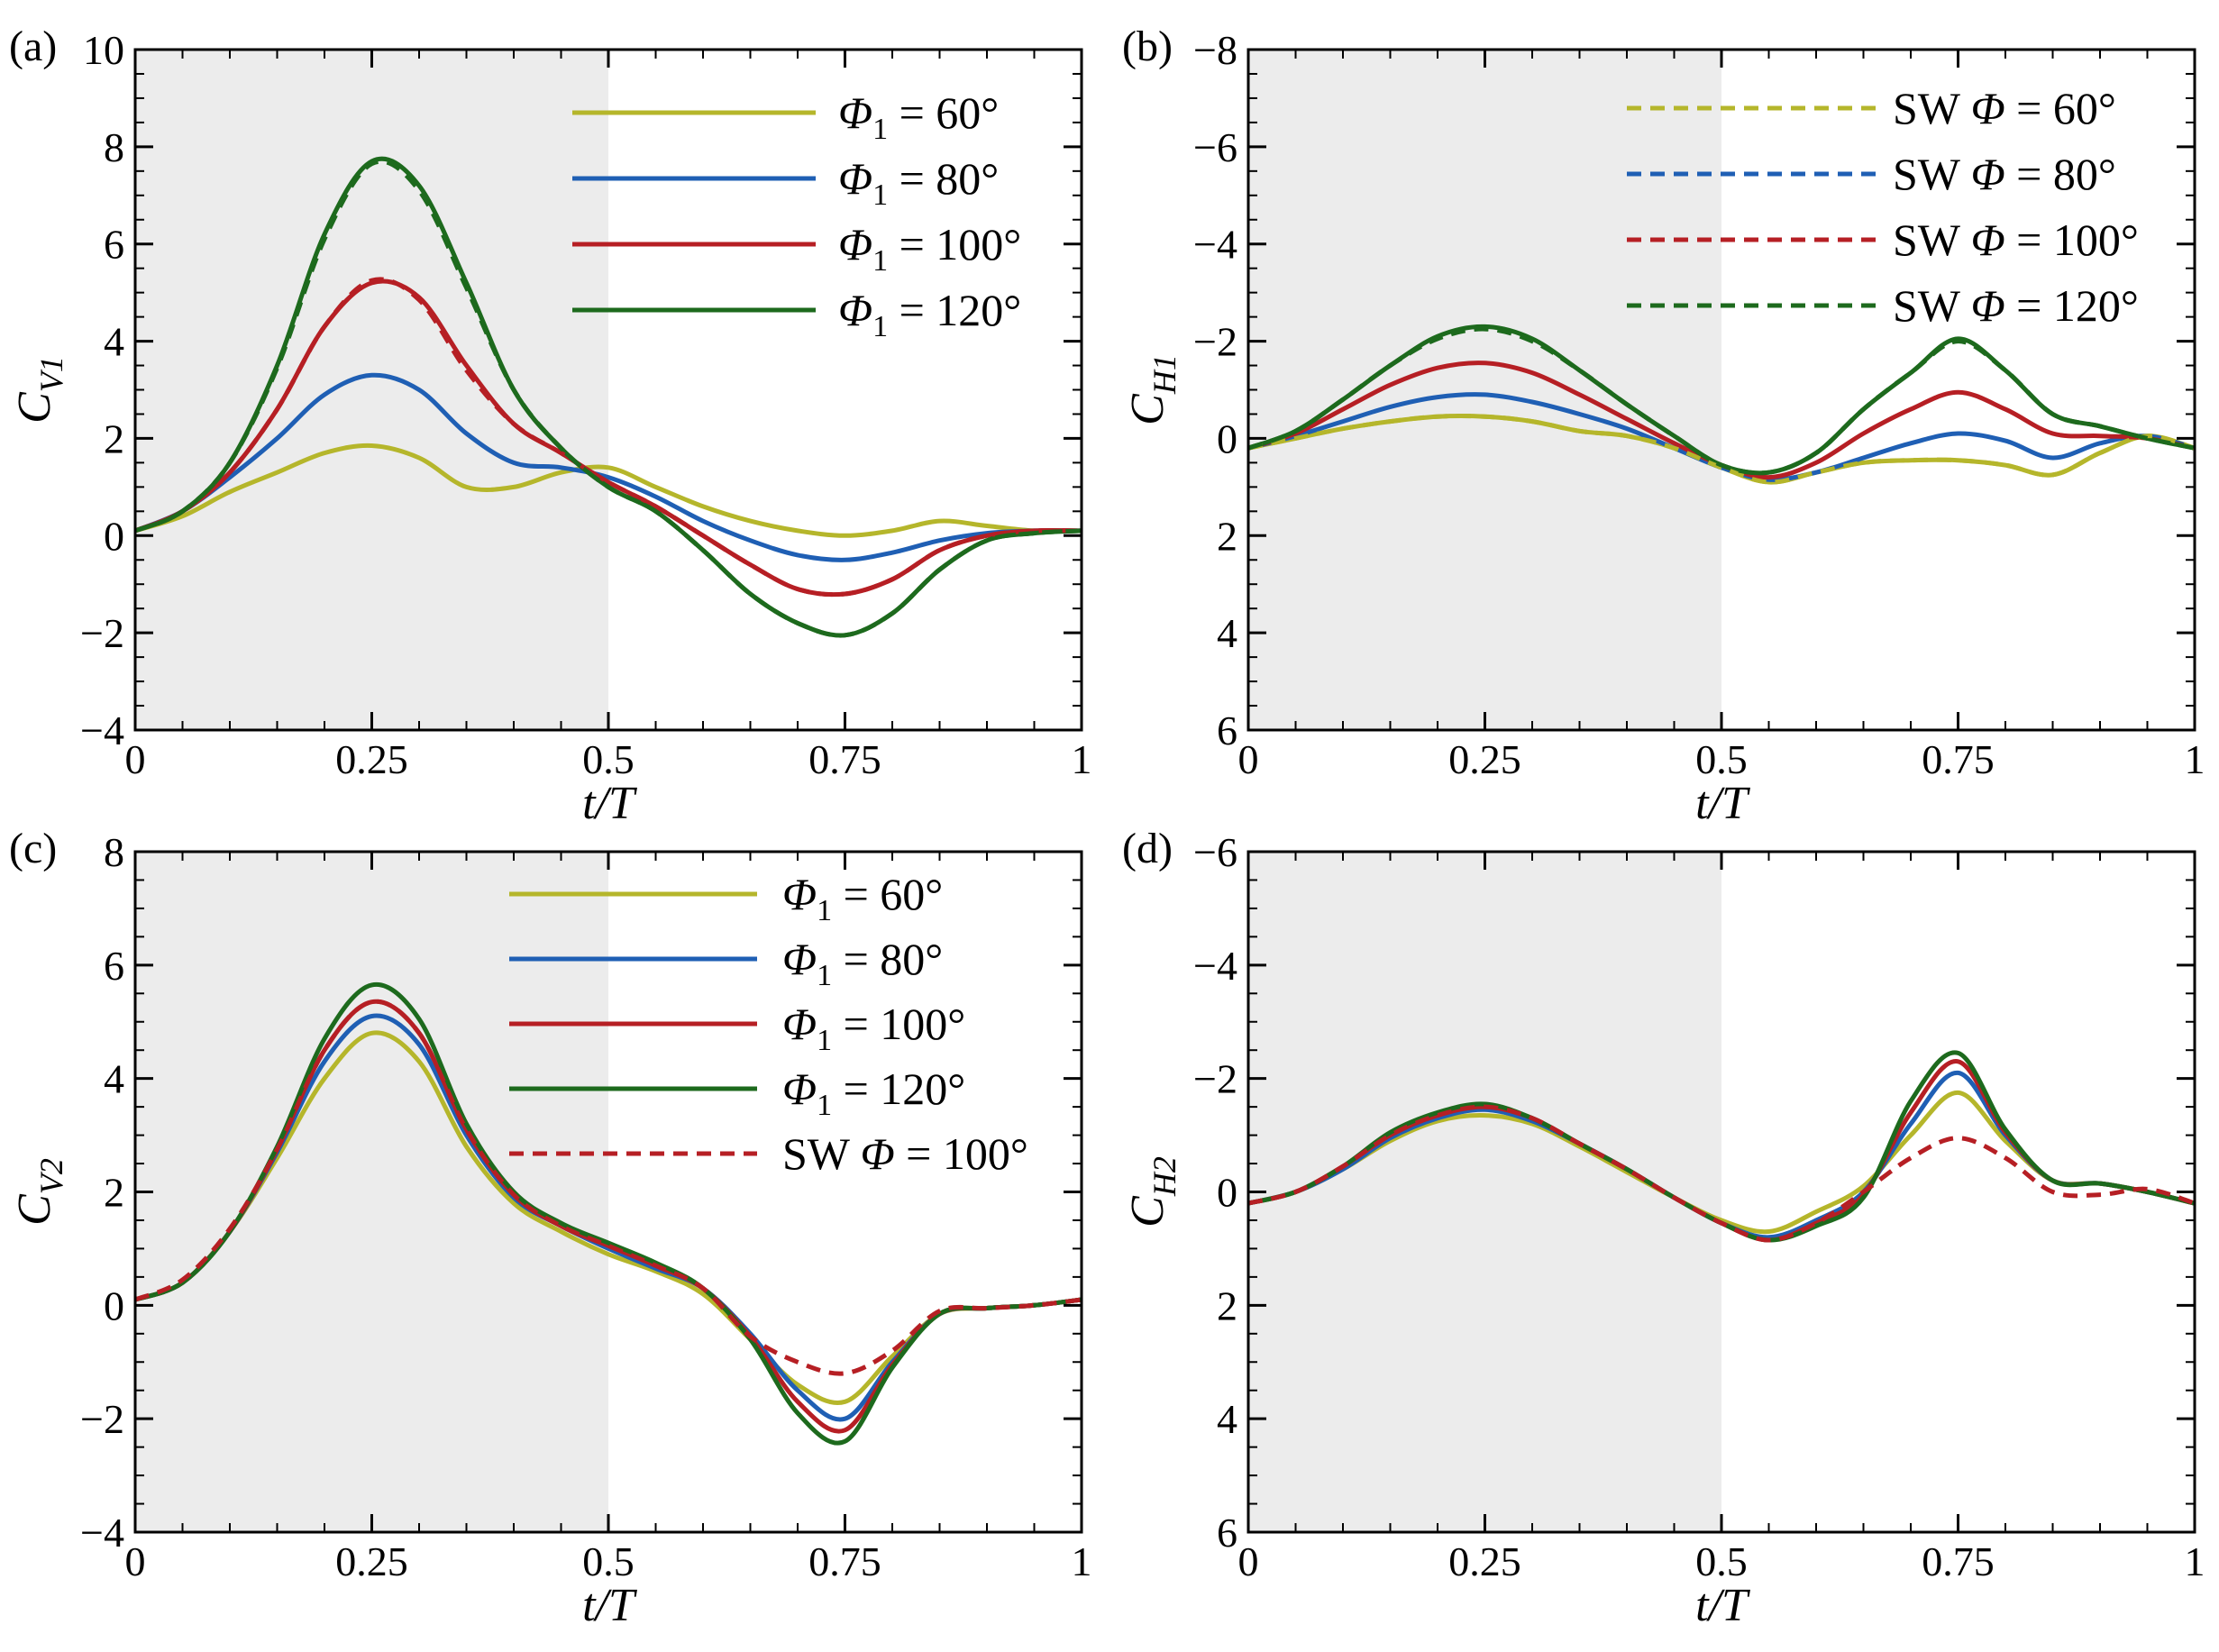  Describe the element at coordinates (33, 848) in the screenshot. I see `panel-label: (c)` at that location.